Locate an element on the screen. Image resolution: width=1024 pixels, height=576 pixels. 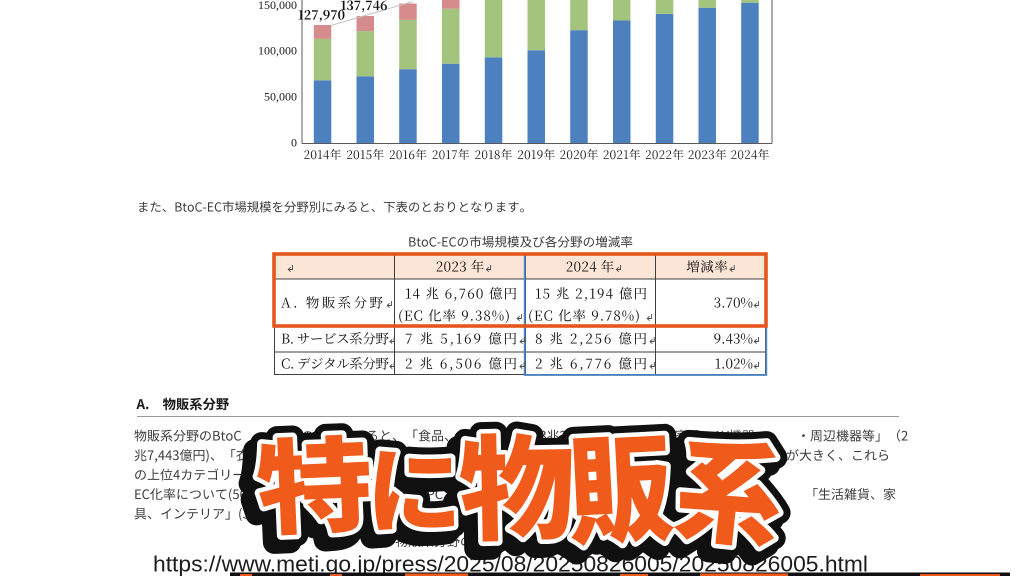
svg-text: 0 is located at coordinates (294, 143).